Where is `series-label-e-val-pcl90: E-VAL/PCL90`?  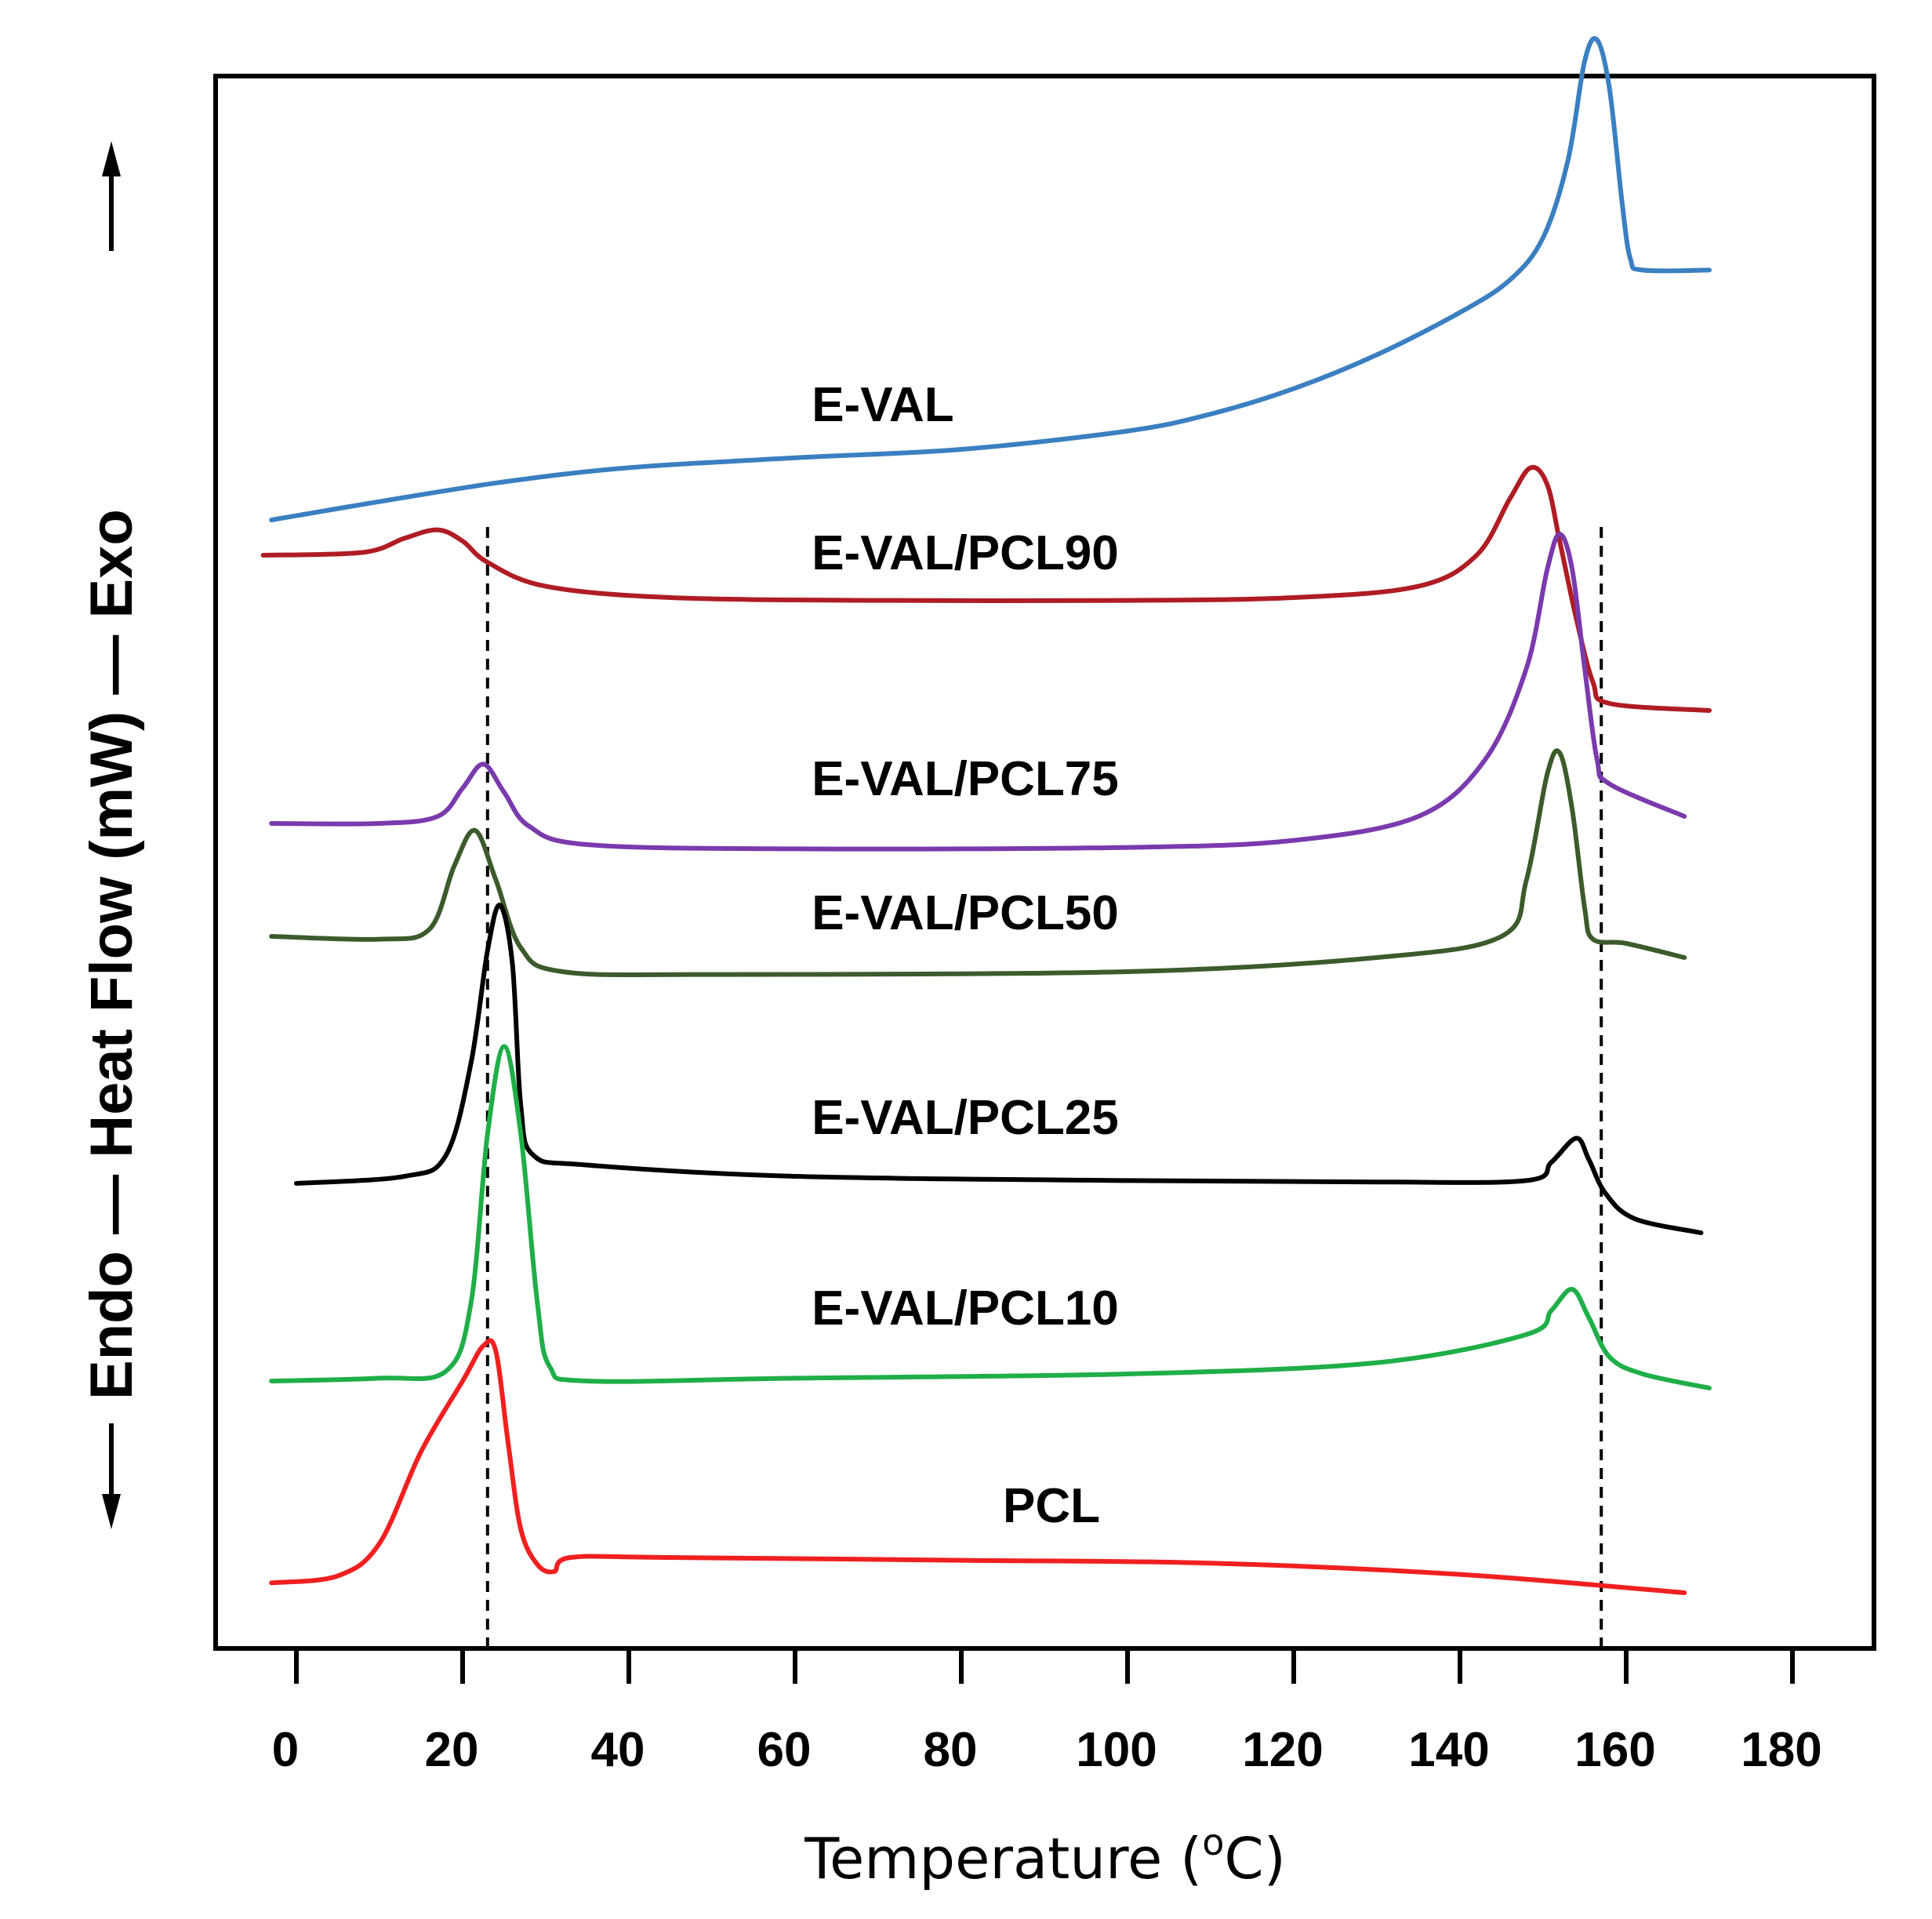 series-label-e-val-pcl90: E-VAL/PCL90 is located at coordinates (965, 553).